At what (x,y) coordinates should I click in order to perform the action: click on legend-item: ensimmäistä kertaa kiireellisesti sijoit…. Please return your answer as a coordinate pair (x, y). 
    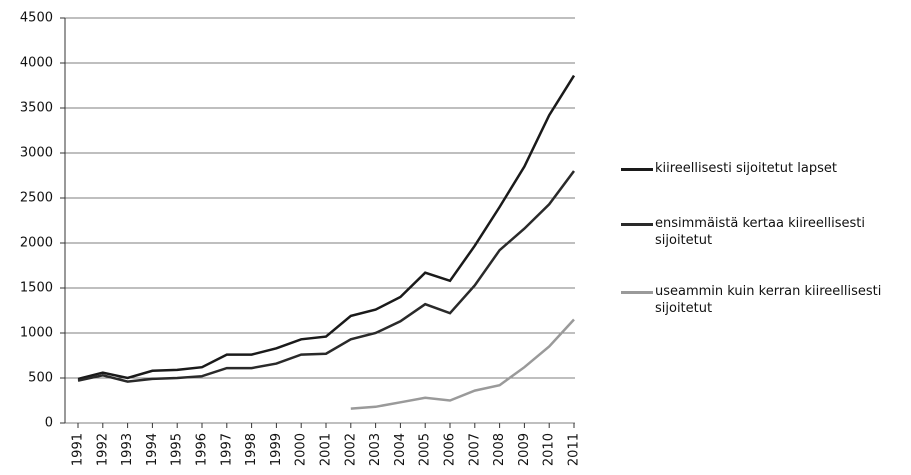
    Looking at the image, I should click on (763, 232).